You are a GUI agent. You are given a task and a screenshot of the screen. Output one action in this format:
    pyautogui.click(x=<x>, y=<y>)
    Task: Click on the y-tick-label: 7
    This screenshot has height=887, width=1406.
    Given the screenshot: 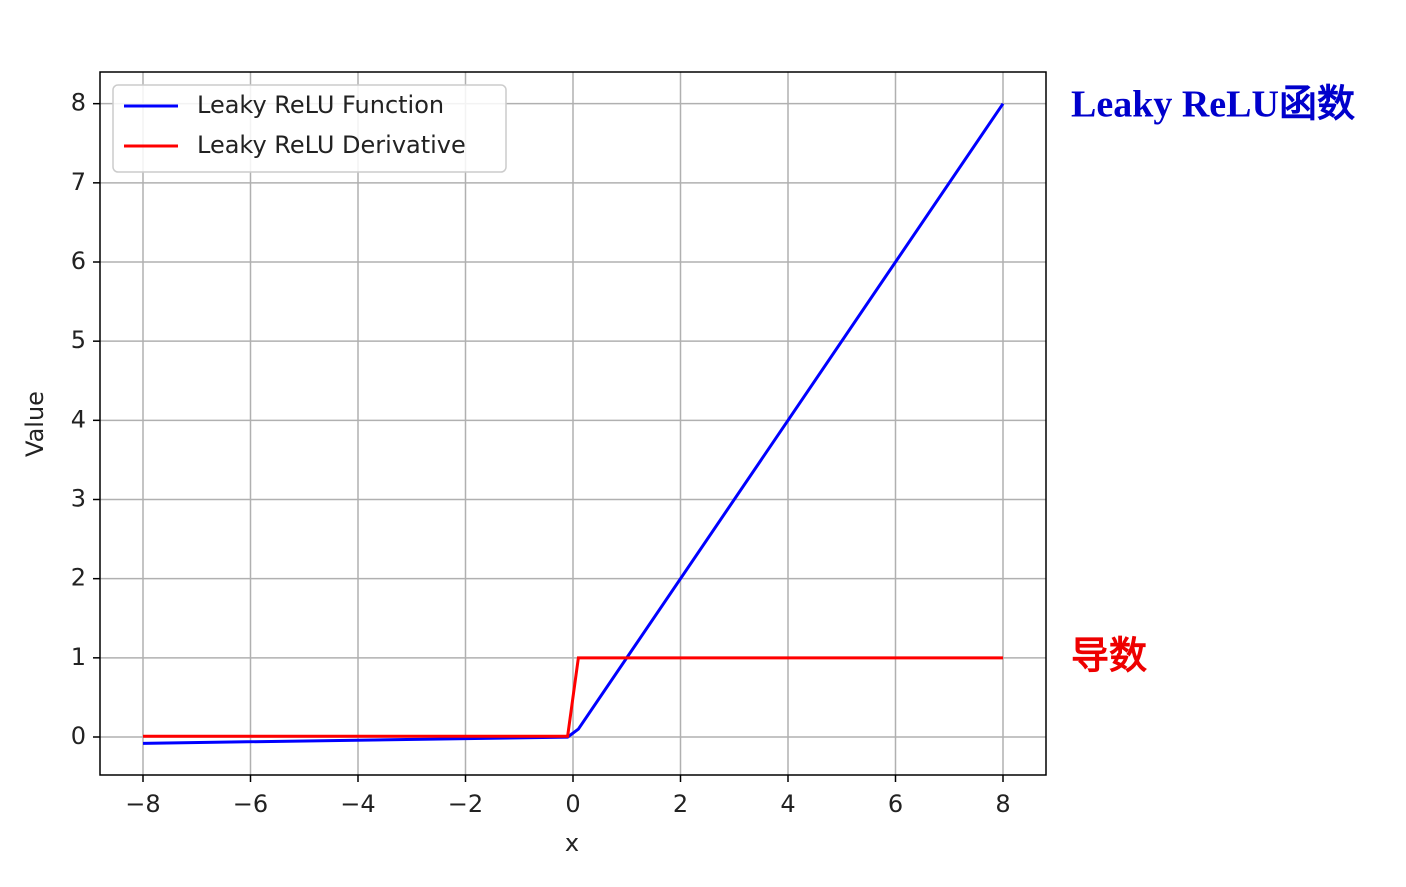 What is the action you would take?
    pyautogui.click(x=78, y=182)
    